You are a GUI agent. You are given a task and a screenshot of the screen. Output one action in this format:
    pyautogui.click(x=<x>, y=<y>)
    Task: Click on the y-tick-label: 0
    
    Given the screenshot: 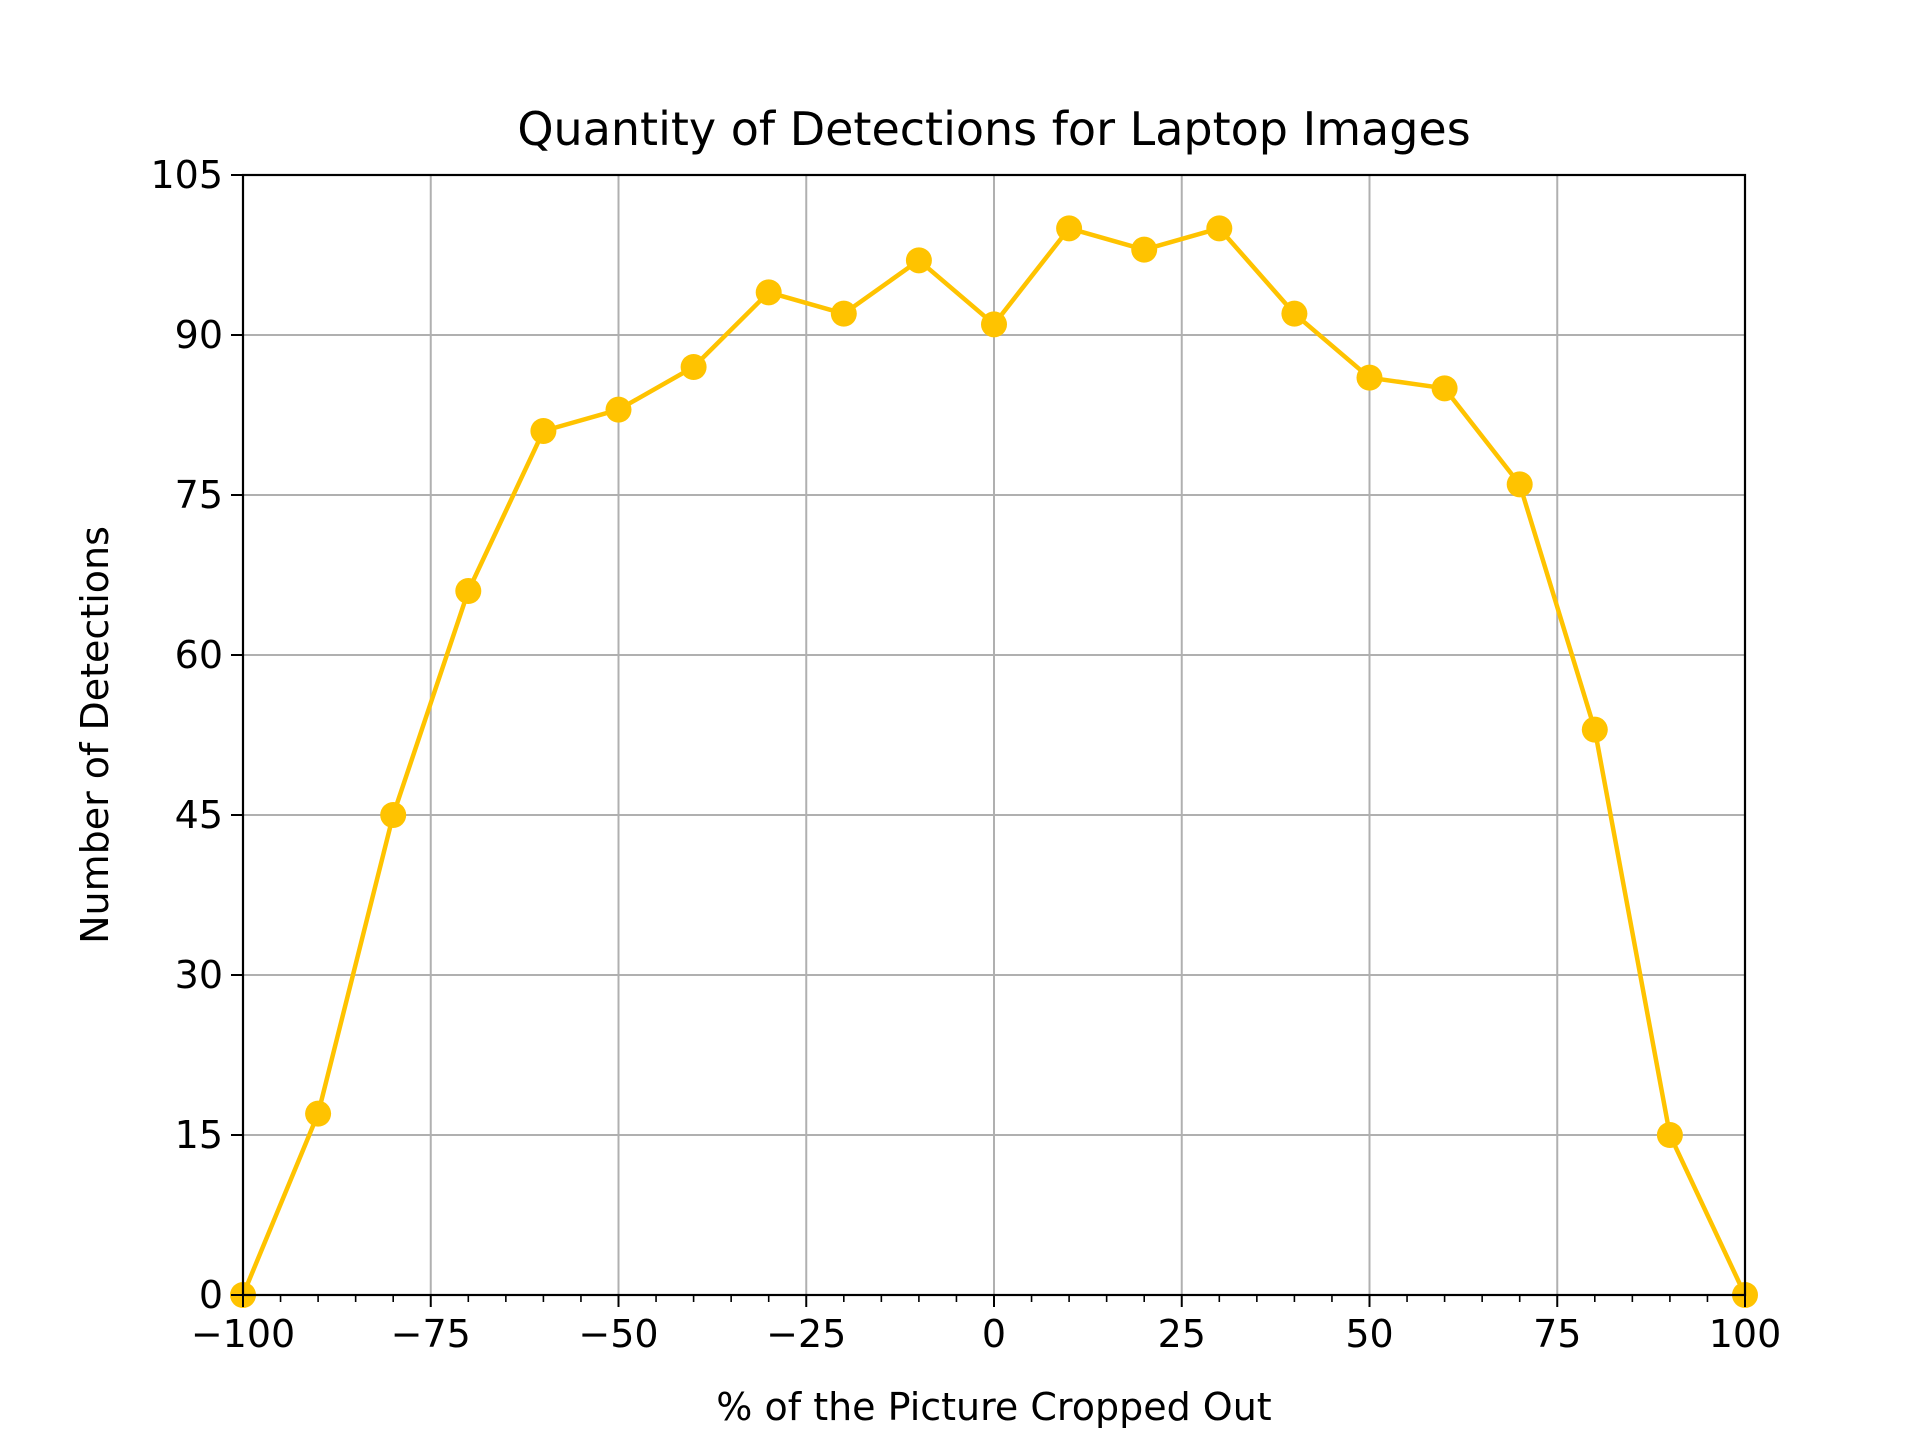 What is the action you would take?
    pyautogui.click(x=211, y=1295)
    